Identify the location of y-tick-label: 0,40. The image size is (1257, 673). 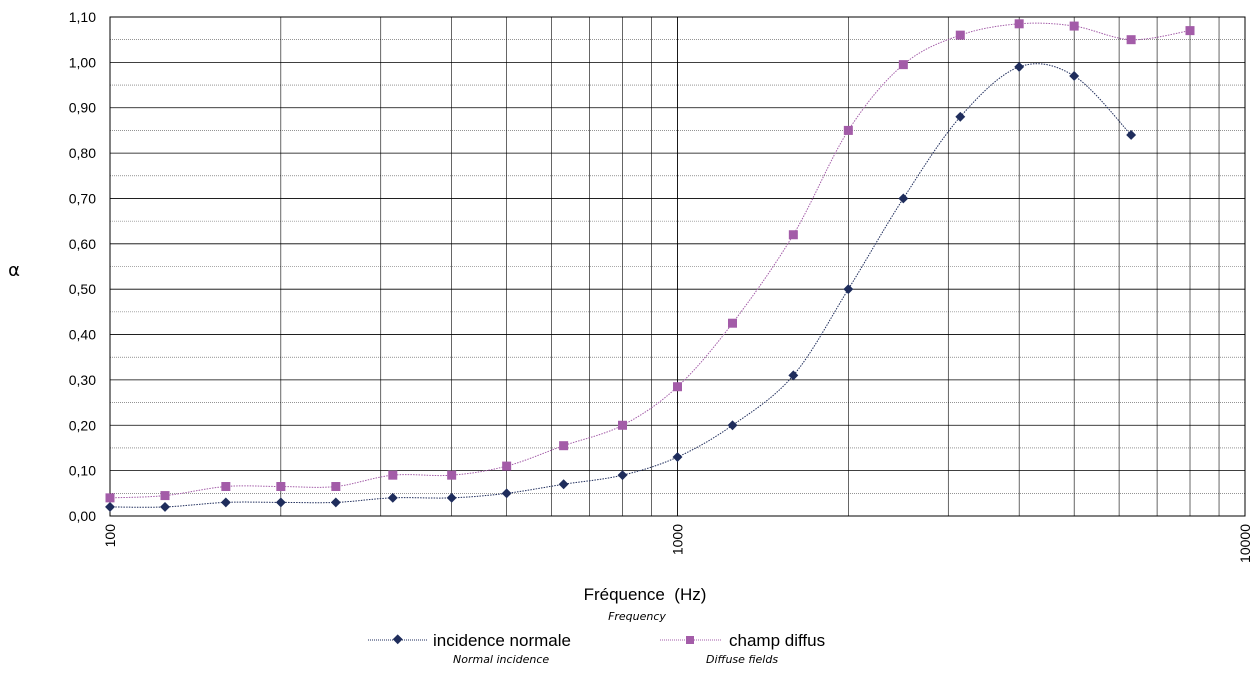
(82, 335).